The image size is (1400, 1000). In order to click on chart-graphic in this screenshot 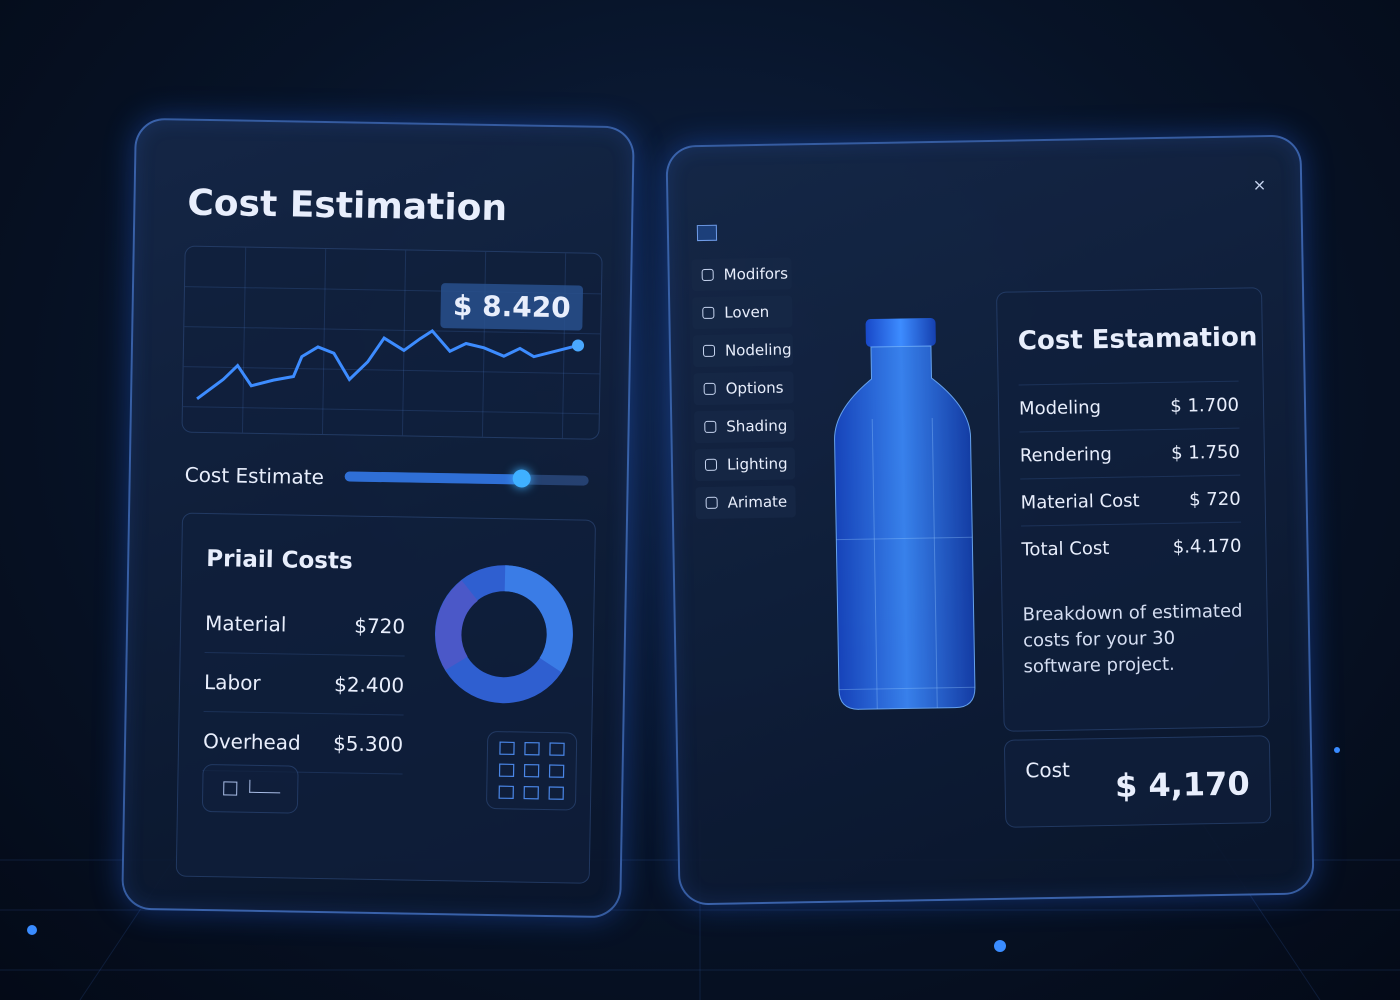, I will do `click(391, 343)`.